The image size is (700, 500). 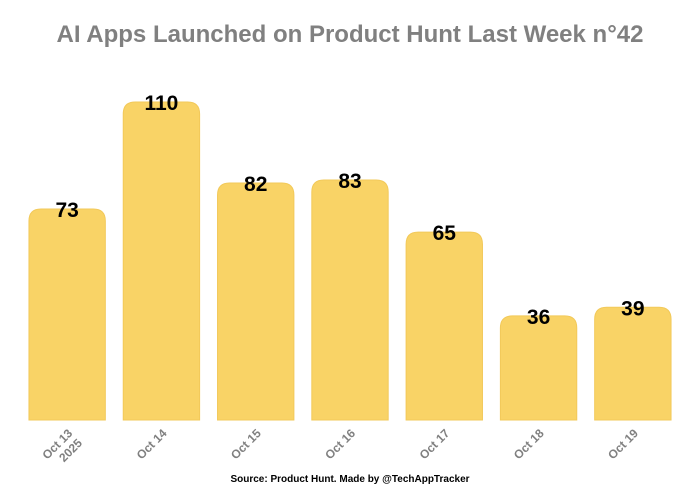 I want to click on bar-value-label-7: 39, so click(x=632, y=308).